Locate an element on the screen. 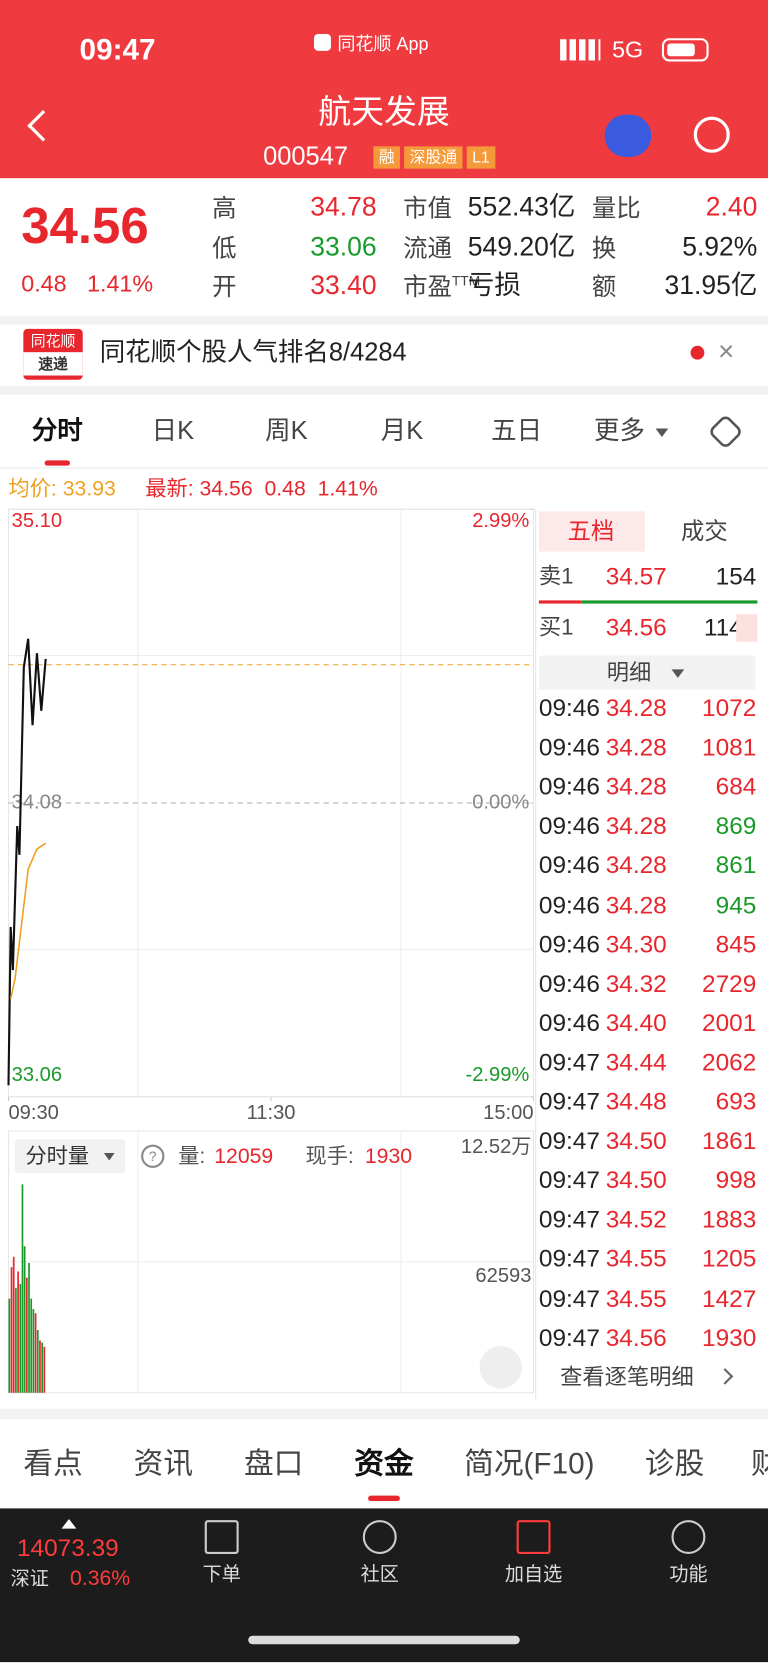 This screenshot has width=768, height=1663. assistant-icon is located at coordinates (628, 135).